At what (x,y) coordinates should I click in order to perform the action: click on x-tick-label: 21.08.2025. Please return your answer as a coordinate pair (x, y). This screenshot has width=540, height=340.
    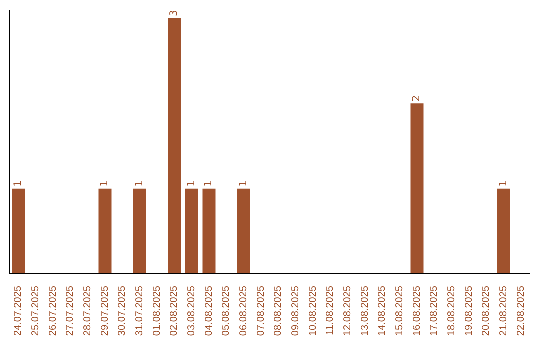
    Looking at the image, I should click on (504, 311).